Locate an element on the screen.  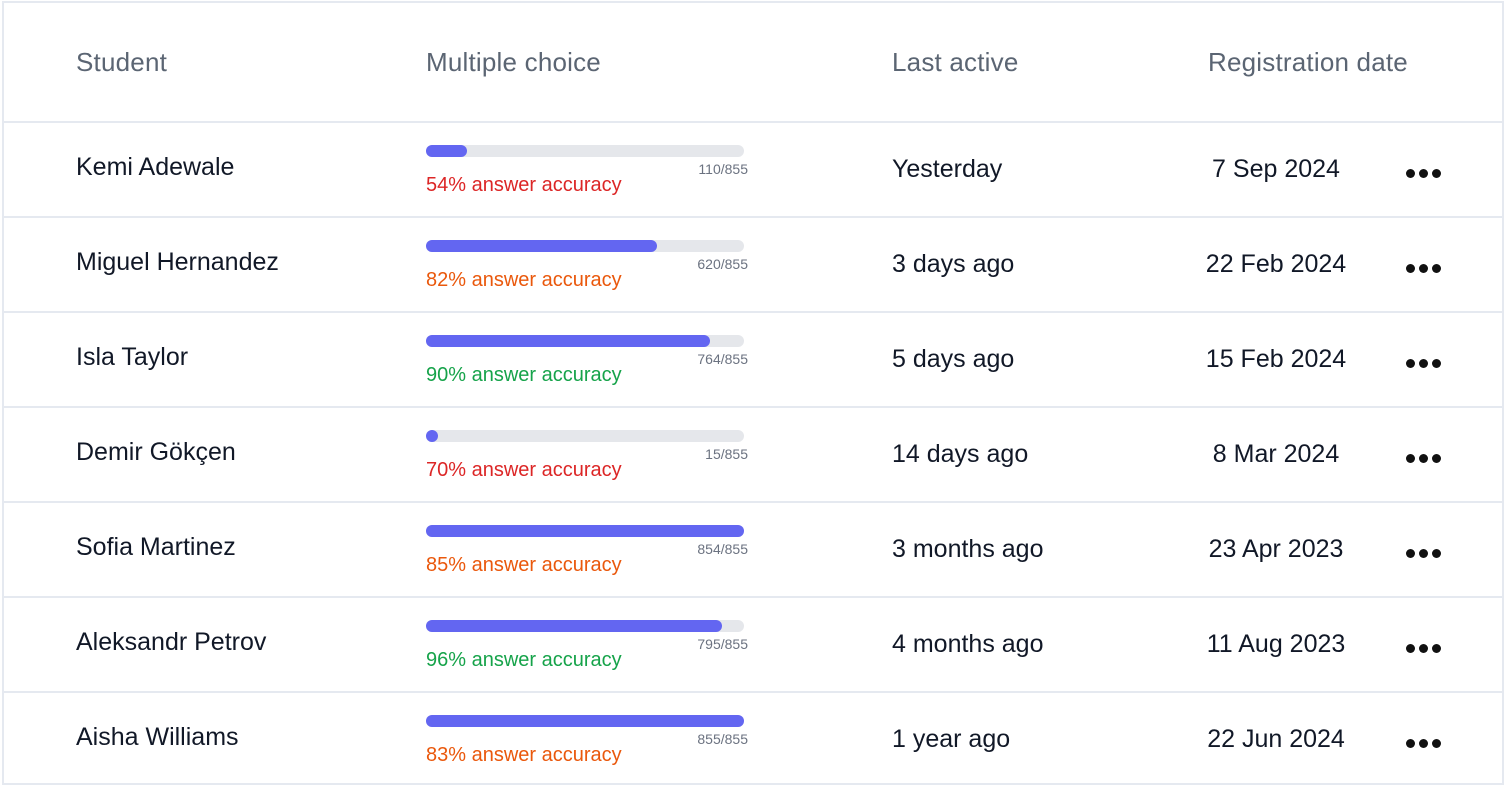
student-name: Demir Gökçen is located at coordinates (156, 452).